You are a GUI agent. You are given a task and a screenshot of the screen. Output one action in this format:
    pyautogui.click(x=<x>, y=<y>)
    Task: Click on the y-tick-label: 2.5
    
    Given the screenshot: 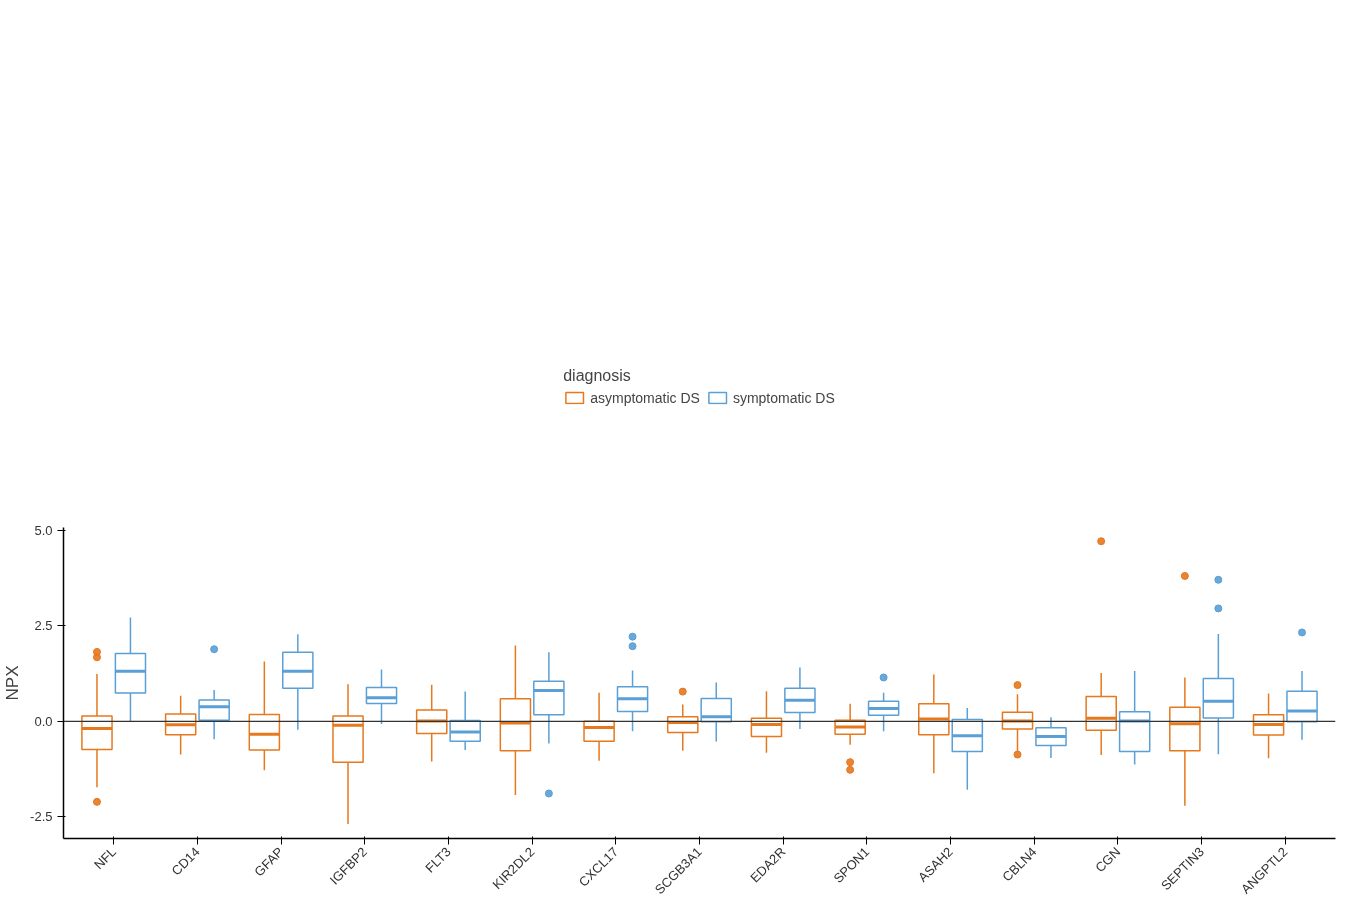 What is the action you would take?
    pyautogui.click(x=43, y=626)
    